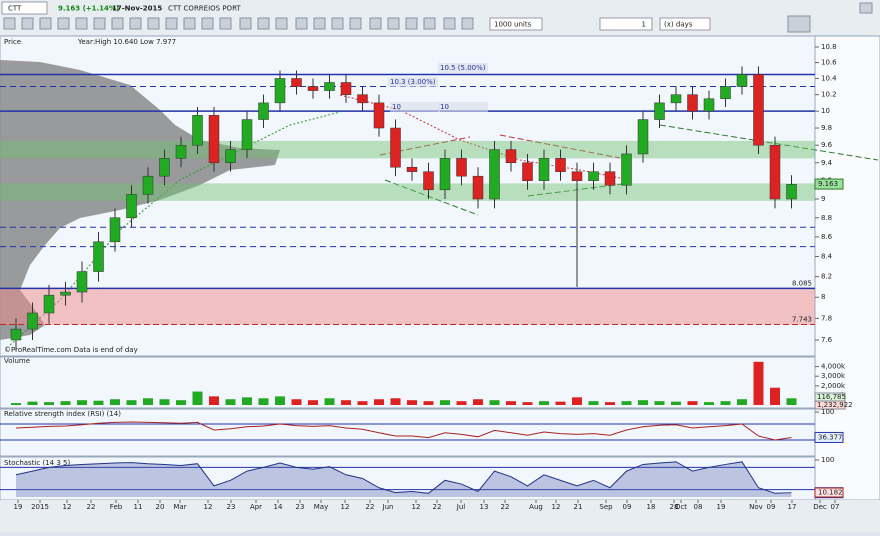 This screenshot has width=880, height=536. What do you see at coordinates (827, 163) in the screenshot?
I see `y-tick-label: 9.4` at bounding box center [827, 163].